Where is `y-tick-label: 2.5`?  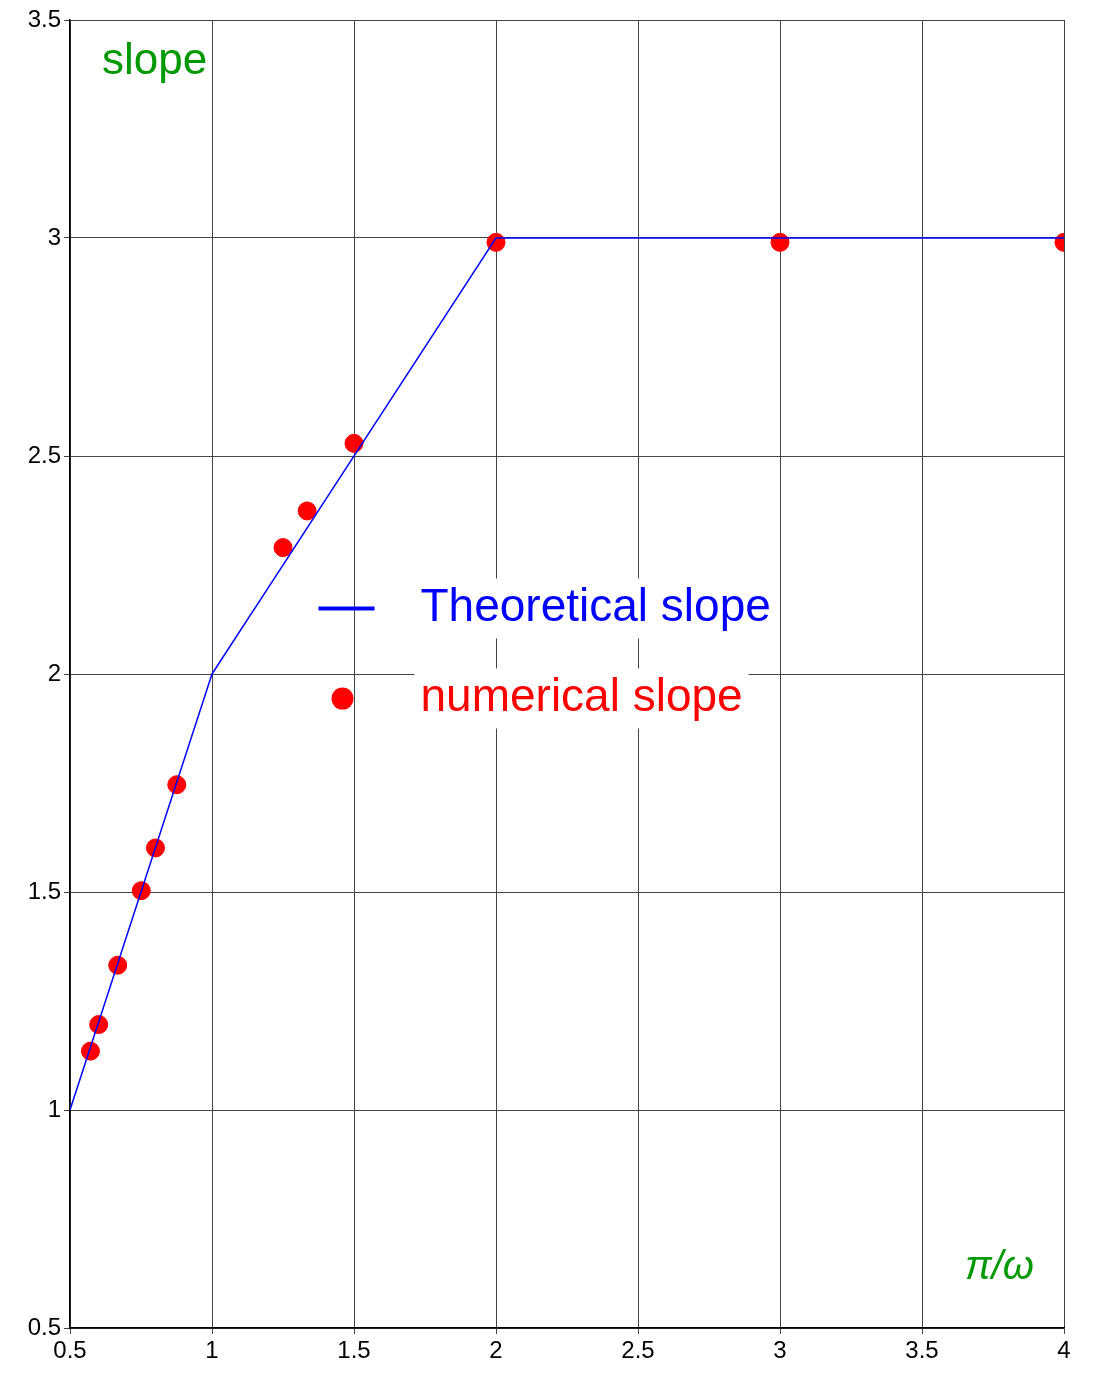
y-tick-label: 2.5 is located at coordinates (44, 454).